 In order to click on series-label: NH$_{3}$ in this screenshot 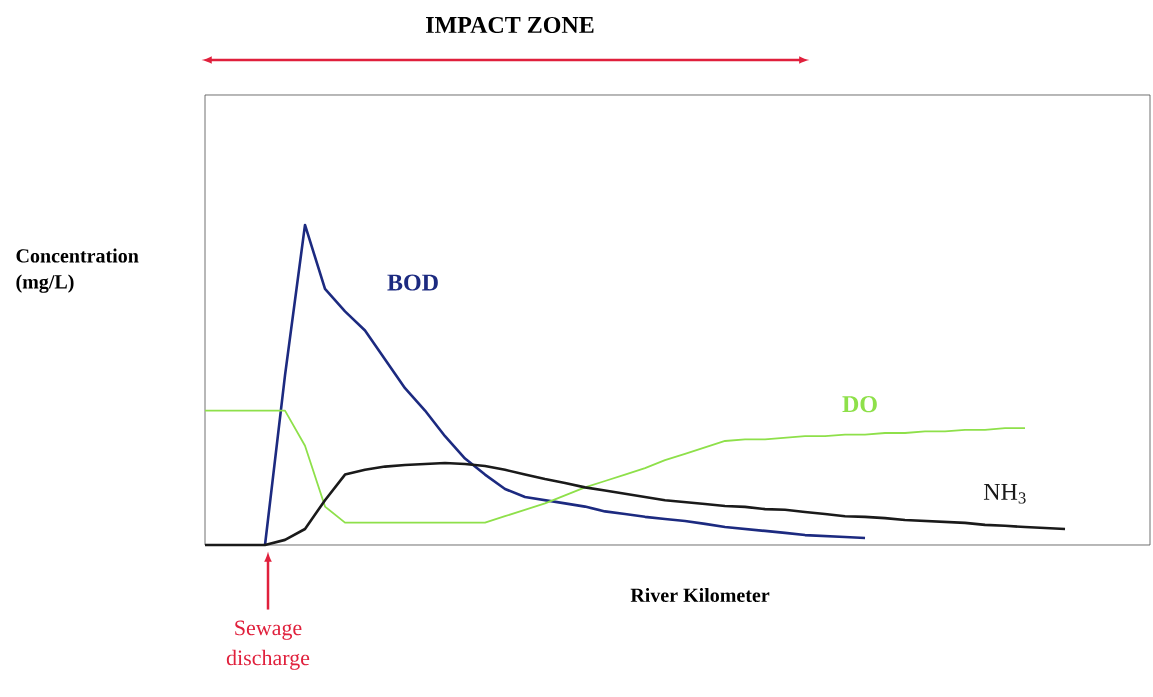, I will do `click(1004, 493)`.